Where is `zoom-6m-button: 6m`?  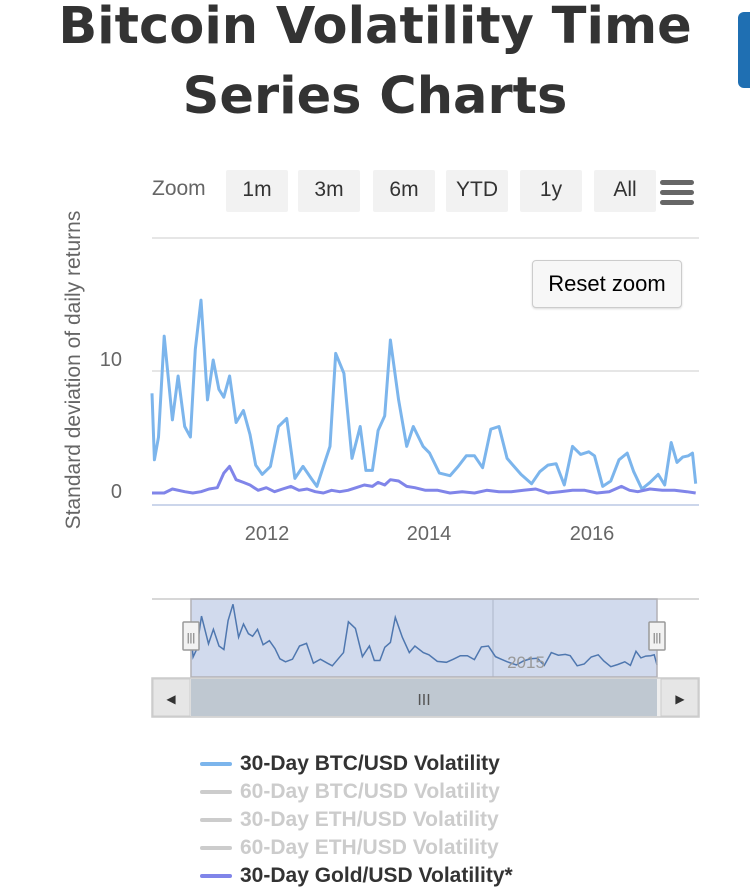
zoom-6m-button: 6m is located at coordinates (404, 191).